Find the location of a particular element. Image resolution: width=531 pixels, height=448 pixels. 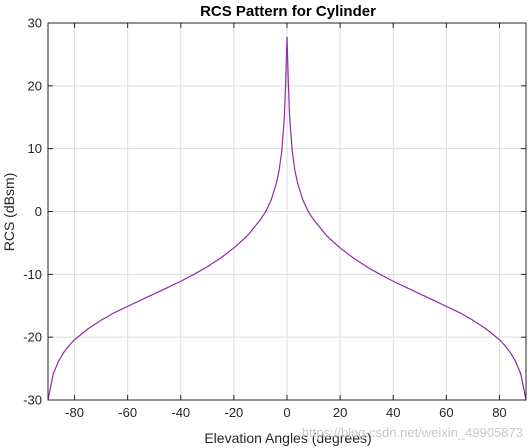

y-tick-label: 30 is located at coordinates (35, 23).